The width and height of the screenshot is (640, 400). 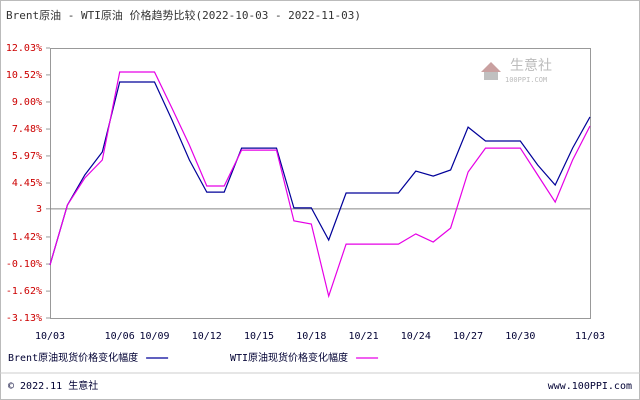 What do you see at coordinates (50, 336) in the screenshot?
I see `x-tick-label: 10/03` at bounding box center [50, 336].